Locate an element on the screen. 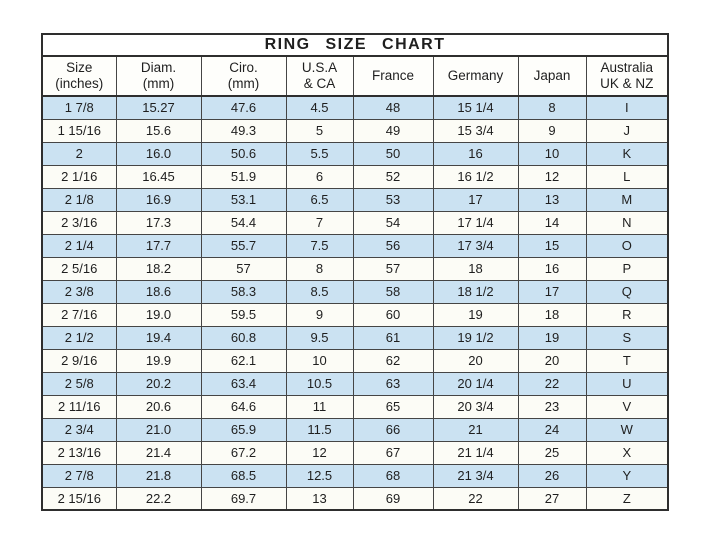  table-cell: 17.7 is located at coordinates (158, 245).